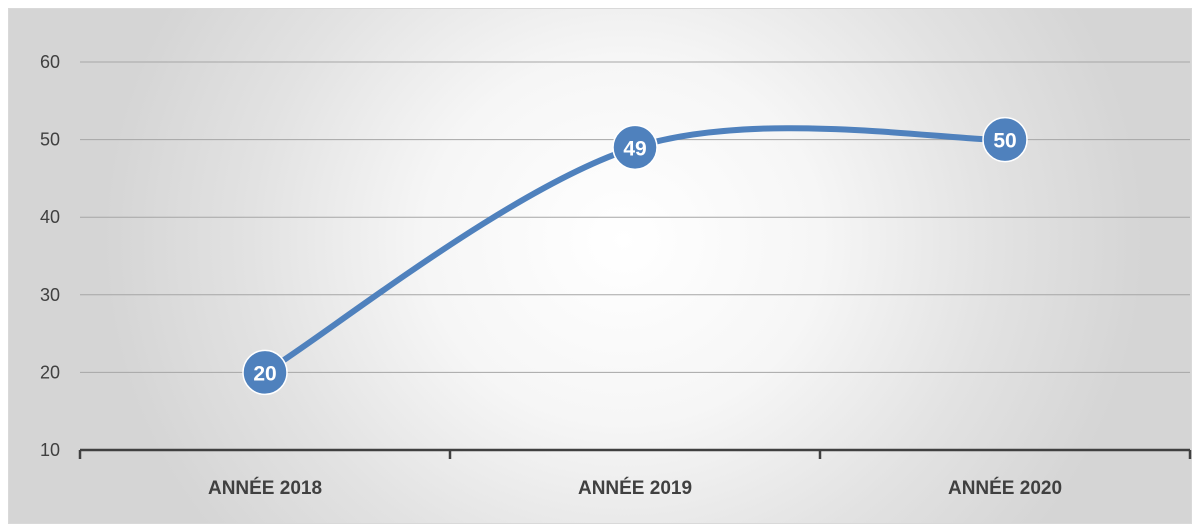  I want to click on data-label: 49, so click(634, 148).